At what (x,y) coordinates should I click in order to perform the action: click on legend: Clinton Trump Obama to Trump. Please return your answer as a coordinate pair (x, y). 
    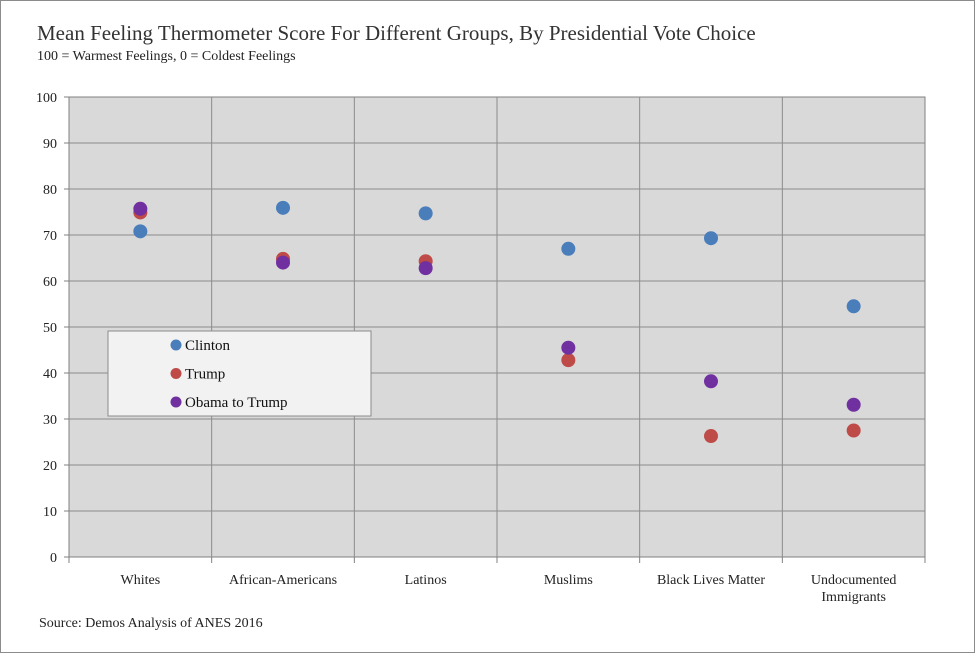
    Looking at the image, I should click on (239, 373).